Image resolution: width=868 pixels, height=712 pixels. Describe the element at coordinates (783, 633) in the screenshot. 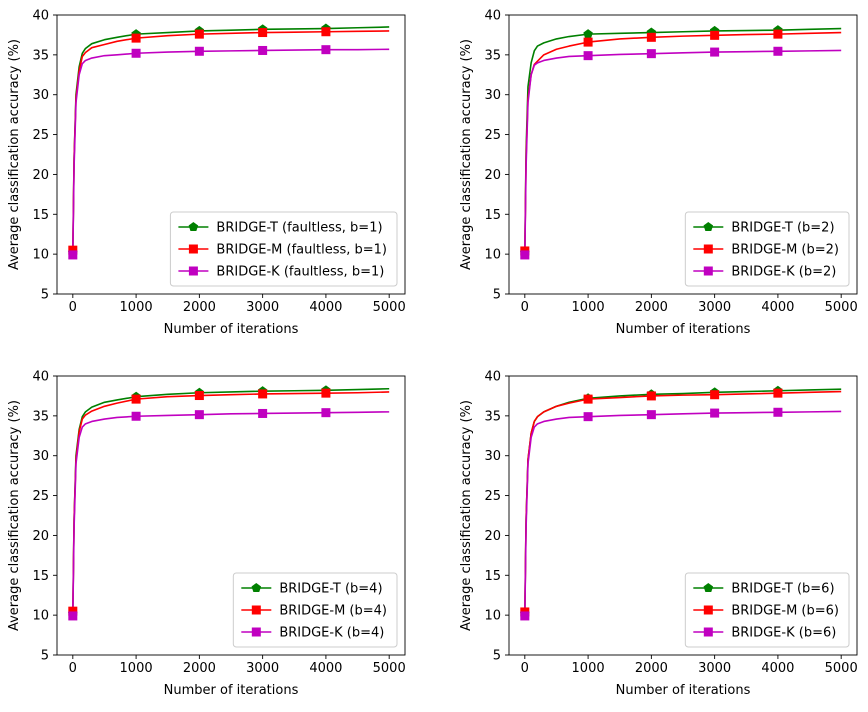

I see `legend-label-3: BRIDGE-K (b=6)` at that location.